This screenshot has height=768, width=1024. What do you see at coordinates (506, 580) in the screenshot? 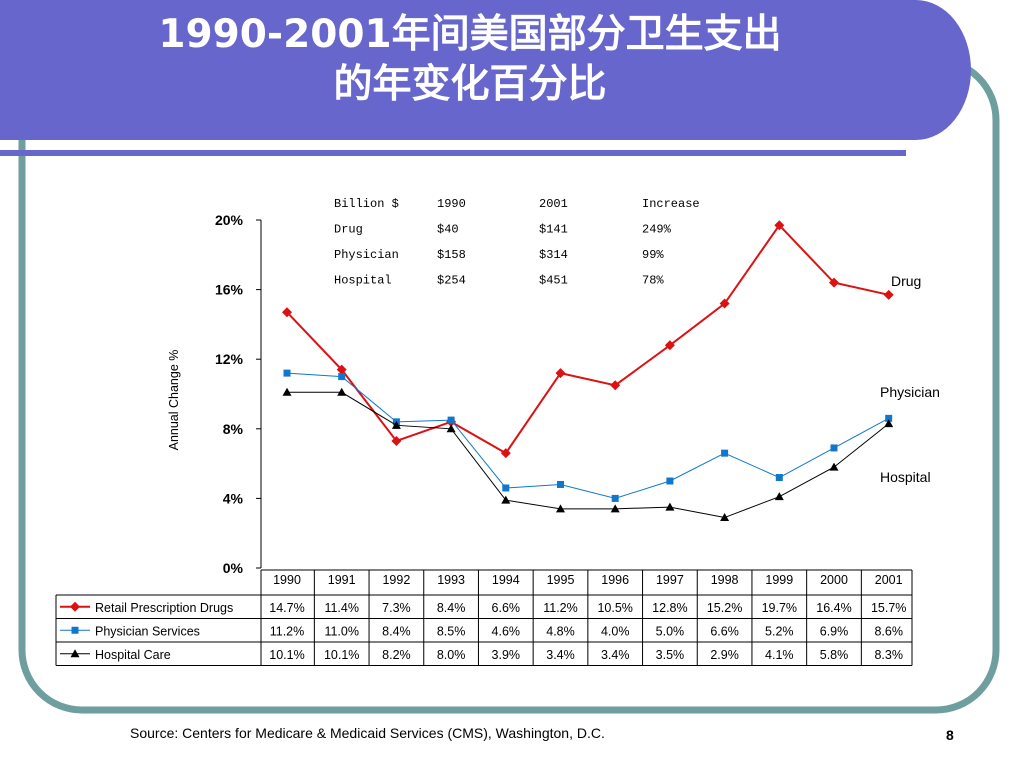
I see `x-tick-label: 1994` at bounding box center [506, 580].